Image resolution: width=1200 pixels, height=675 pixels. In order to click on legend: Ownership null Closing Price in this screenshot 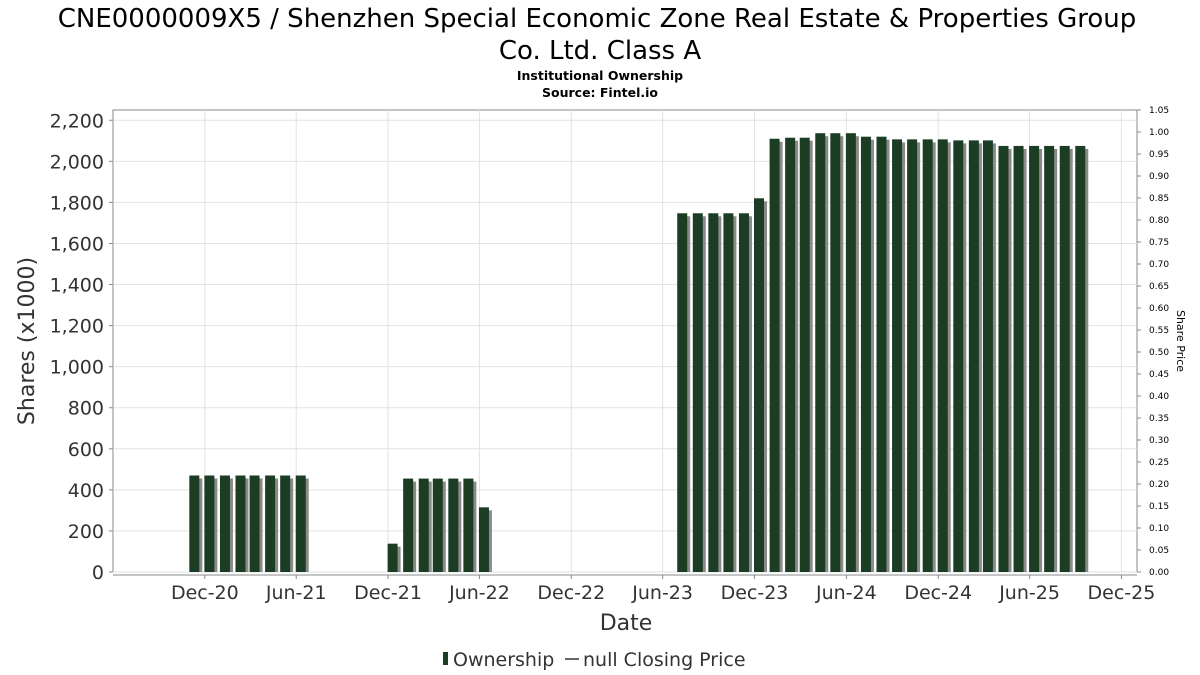, I will do `click(594, 660)`.